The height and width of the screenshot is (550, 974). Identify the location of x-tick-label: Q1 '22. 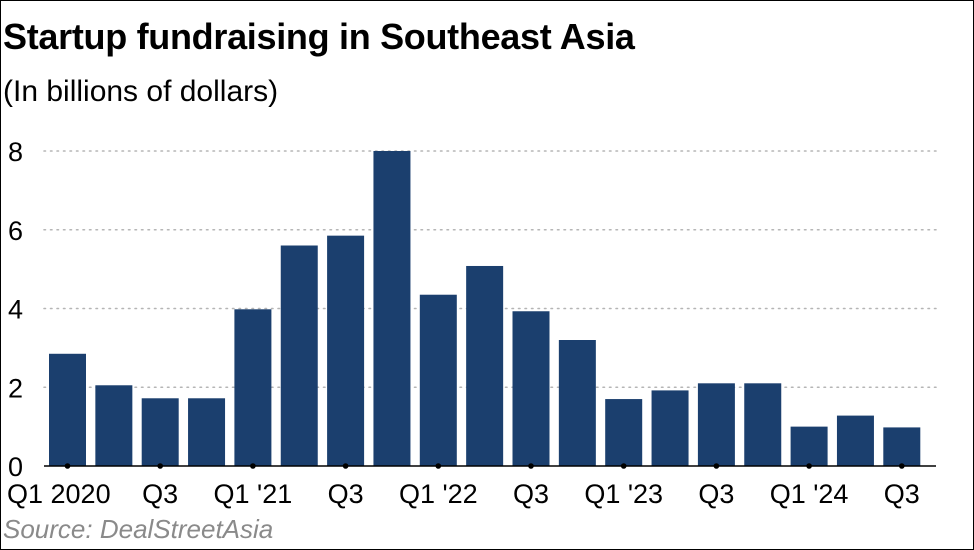
(438, 494).